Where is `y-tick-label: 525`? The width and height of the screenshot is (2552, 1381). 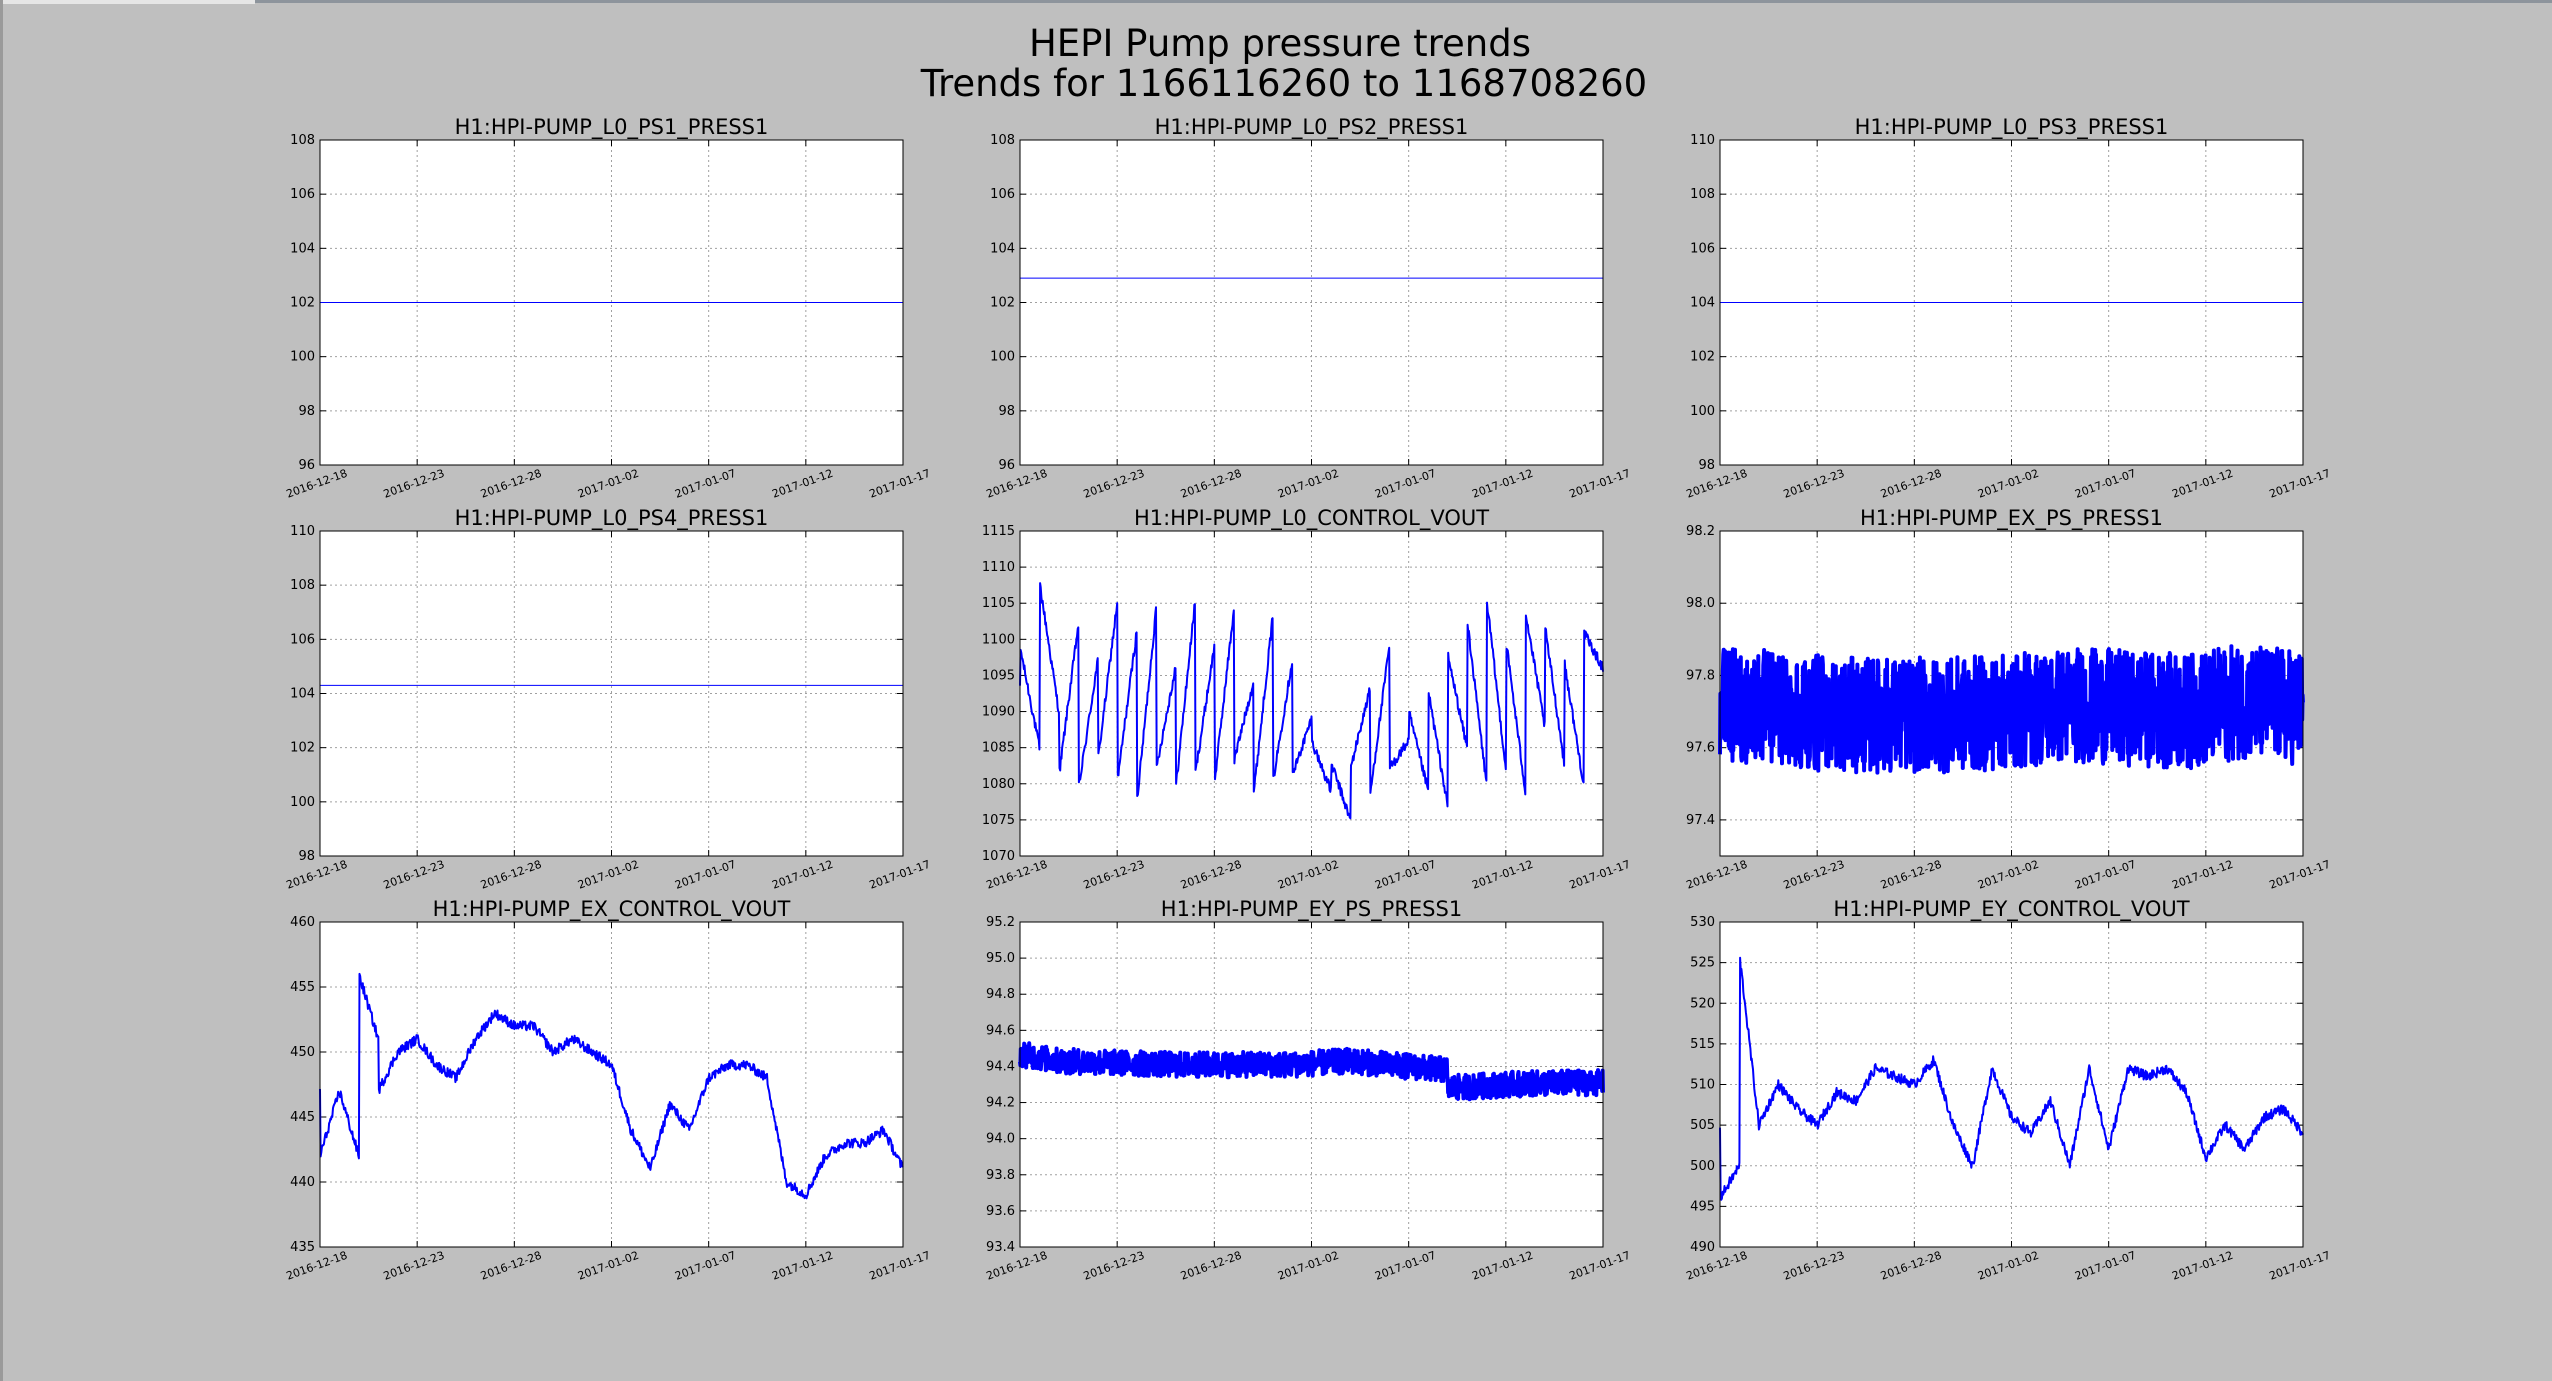
y-tick-label: 525 is located at coordinates (1702, 963).